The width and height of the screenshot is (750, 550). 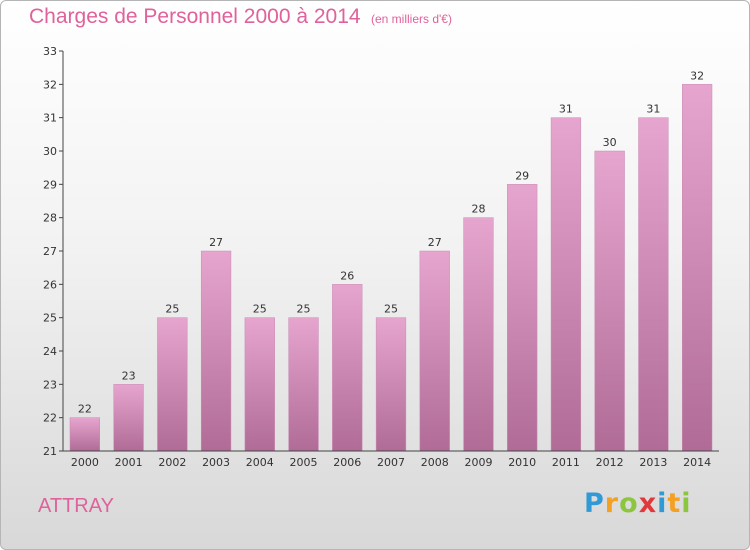 I want to click on bar-2004, so click(x=259, y=384).